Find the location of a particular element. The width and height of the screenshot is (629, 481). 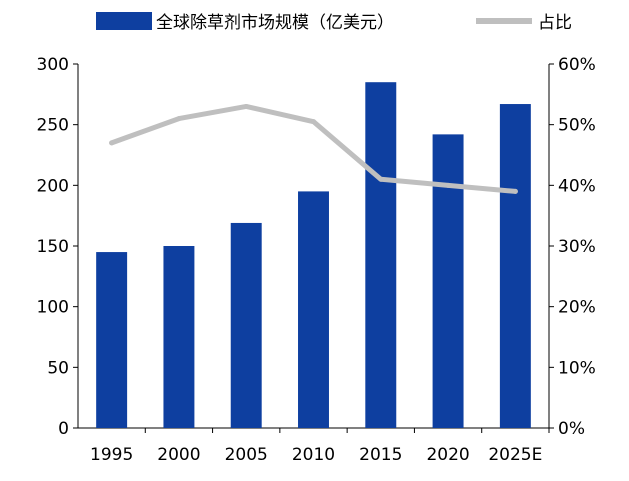

y-left-tick-label: 100 is located at coordinates (53, 308).